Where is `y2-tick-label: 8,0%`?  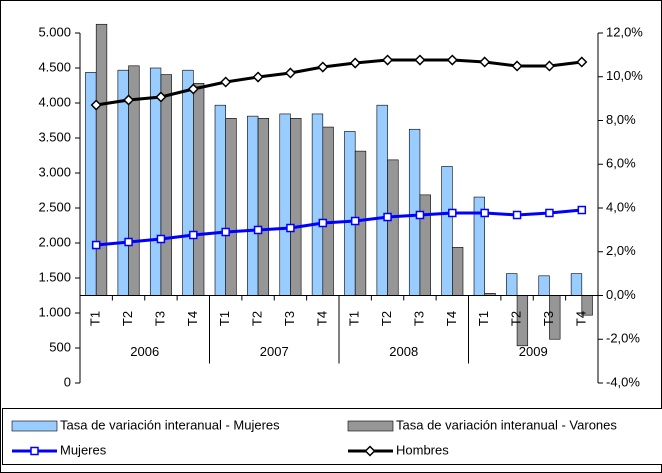
y2-tick-label: 8,0% is located at coordinates (621, 119).